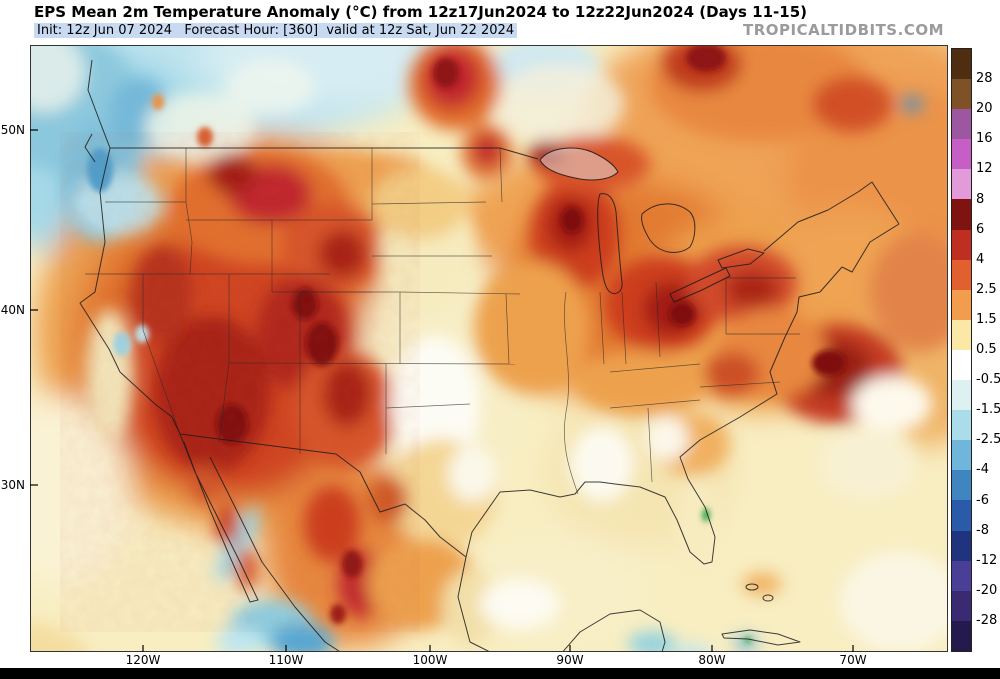 The height and width of the screenshot is (679, 1000). I want to click on colorbar-tick-label: 1.5, so click(986, 319).